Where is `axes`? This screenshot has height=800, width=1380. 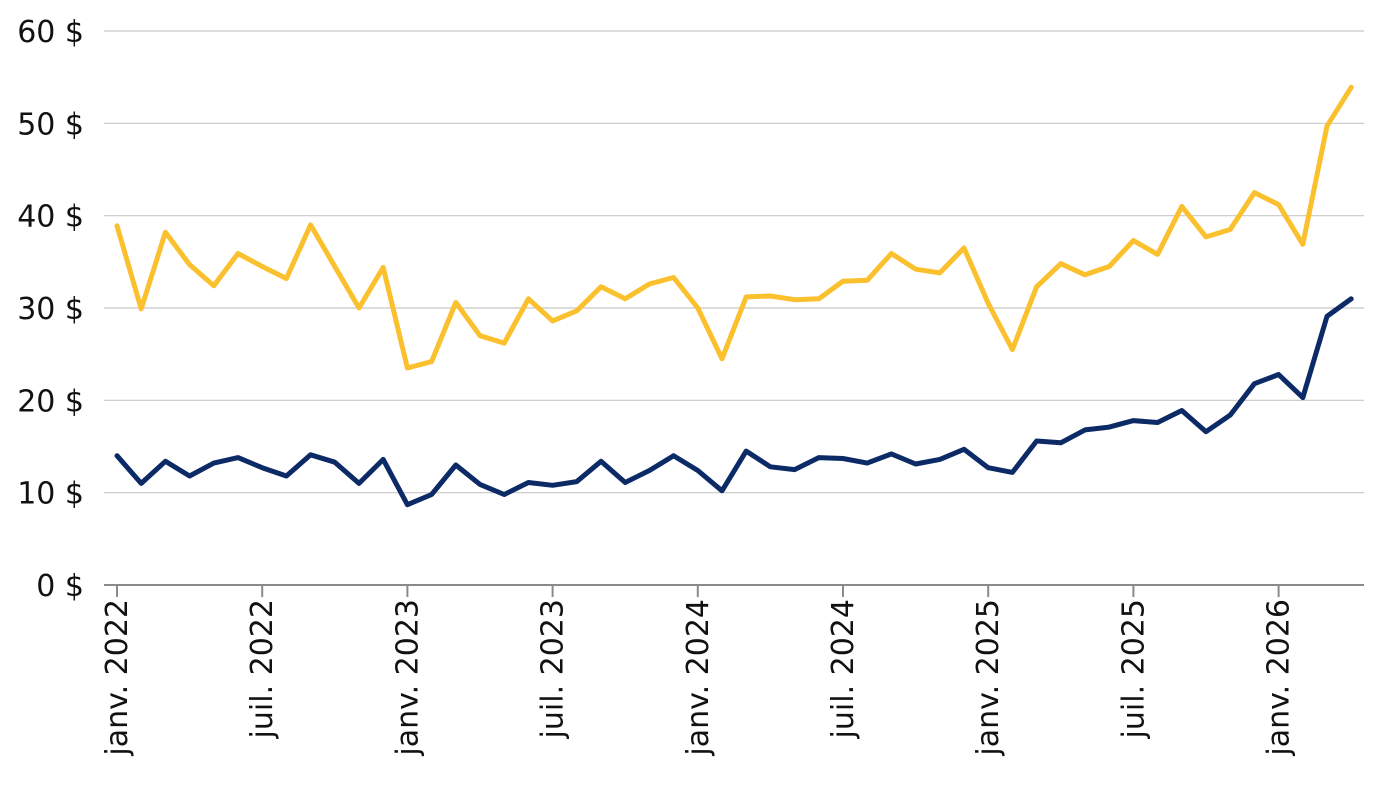 axes is located at coordinates (734, 590).